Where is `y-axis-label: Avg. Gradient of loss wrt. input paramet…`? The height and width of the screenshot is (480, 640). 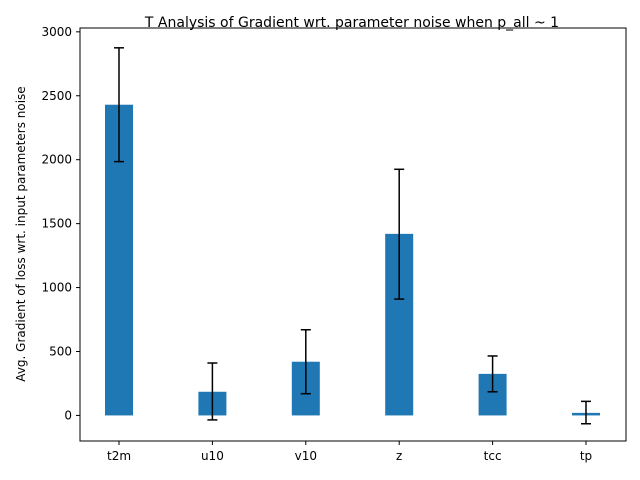
y-axis-label: Avg. Gradient of loss wrt. input paramet… is located at coordinates (21, 233).